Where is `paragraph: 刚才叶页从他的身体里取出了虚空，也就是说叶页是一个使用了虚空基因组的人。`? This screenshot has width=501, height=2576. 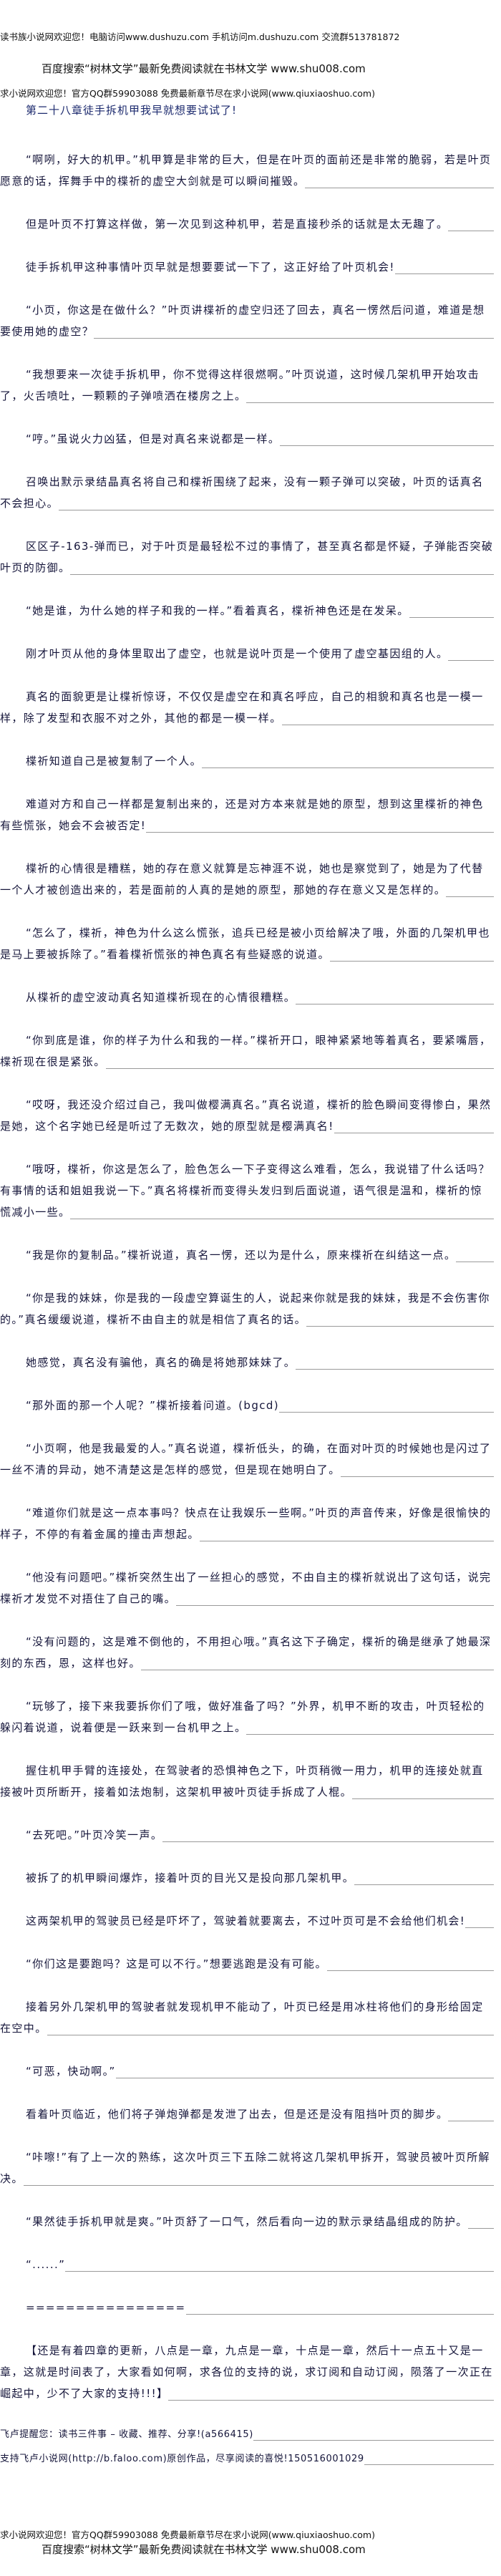
paragraph: 刚才叶页从他的身体里取出了虚空，也就是说叶页是一个使用了虚空基因组的人。 is located at coordinates (247, 653).